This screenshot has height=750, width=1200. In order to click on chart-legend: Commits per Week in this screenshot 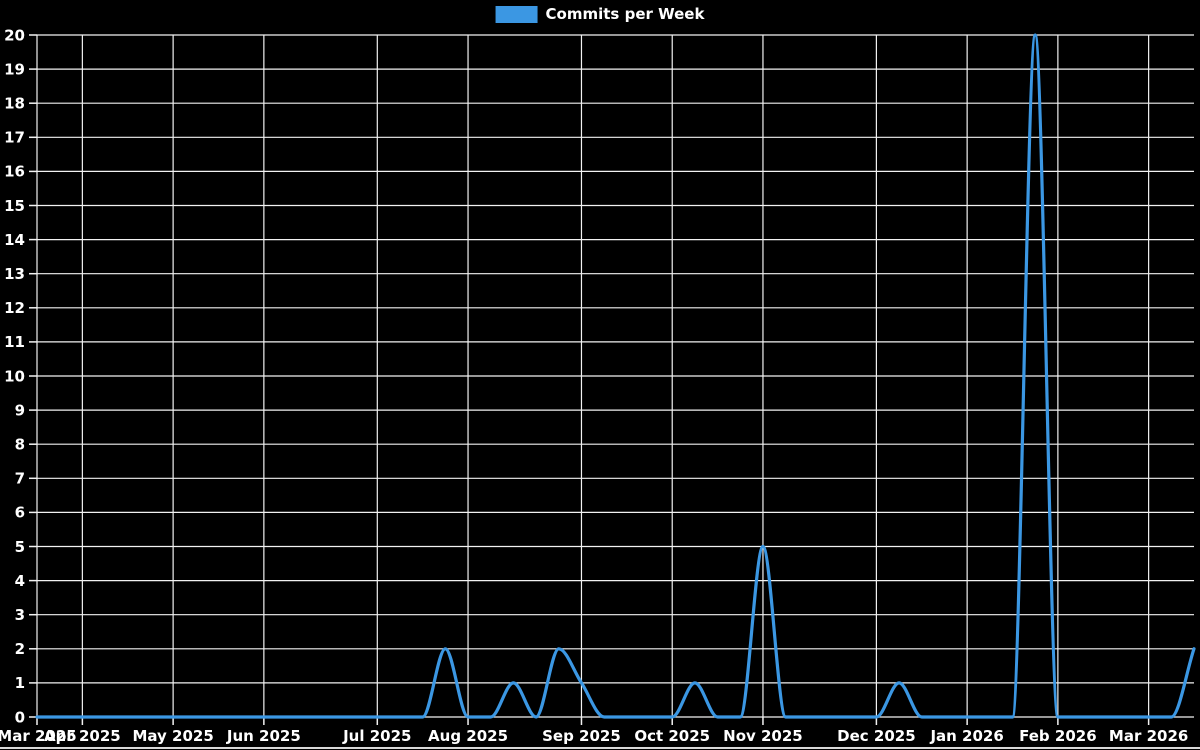, I will do `click(600, 14)`.